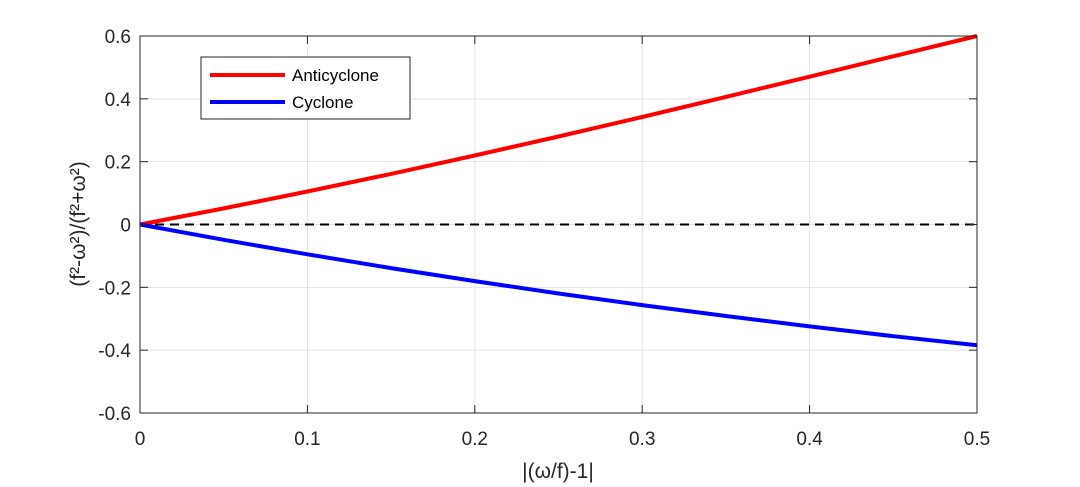  I want to click on legend-label-cyclone: Cyclone, so click(322, 102).